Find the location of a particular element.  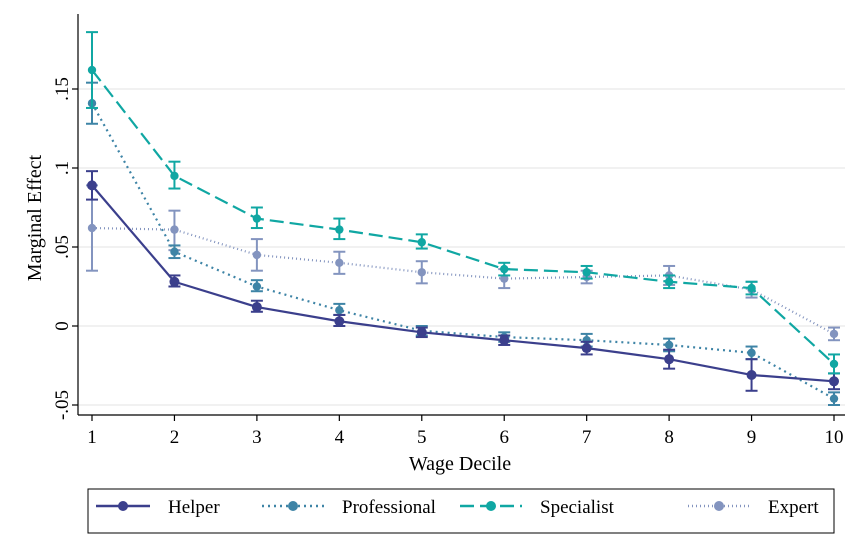

y-axis-title: Marginal Effect is located at coordinates (35, 217).